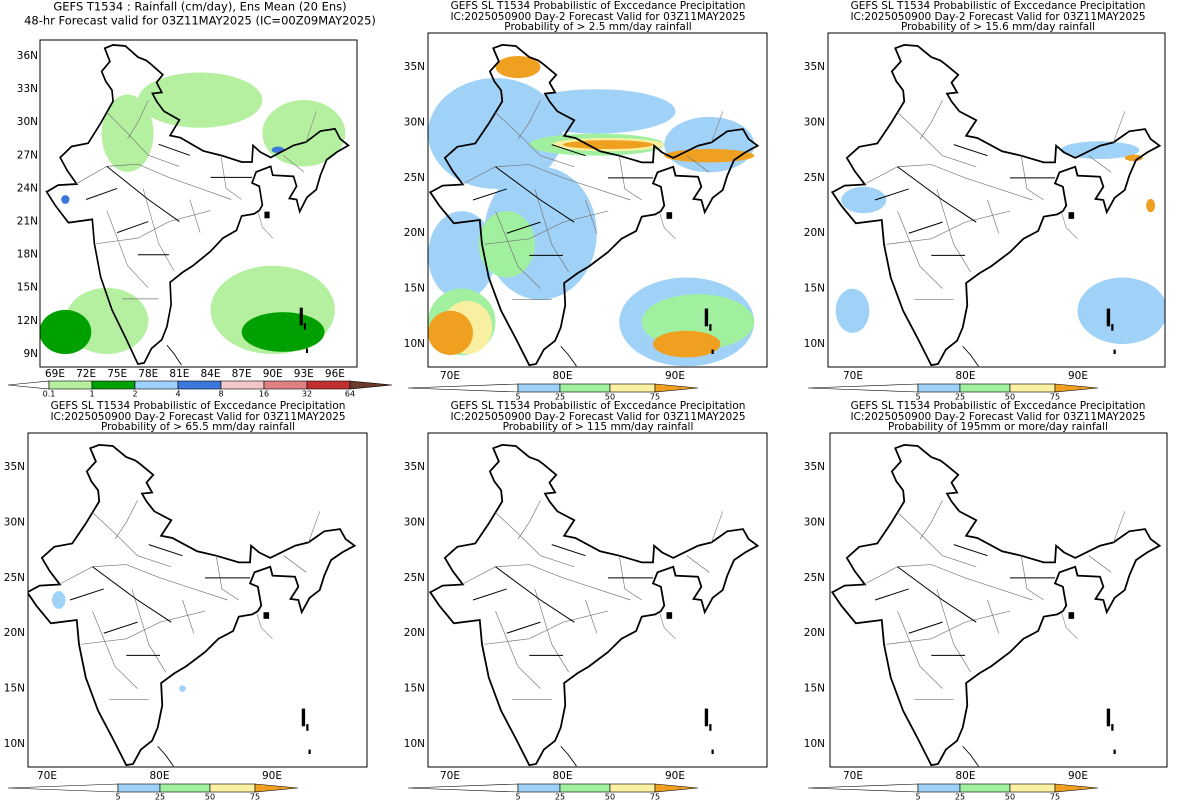 The image size is (1200, 800). Describe the element at coordinates (27, 255) in the screenshot. I see `lat-label: 18N` at that location.